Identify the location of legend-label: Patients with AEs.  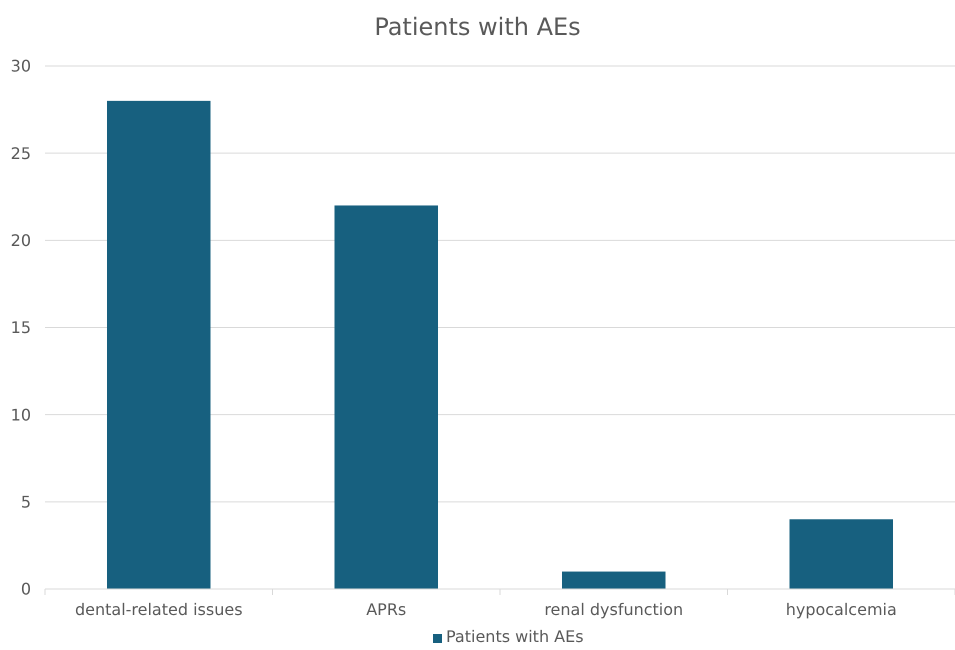
(515, 636).